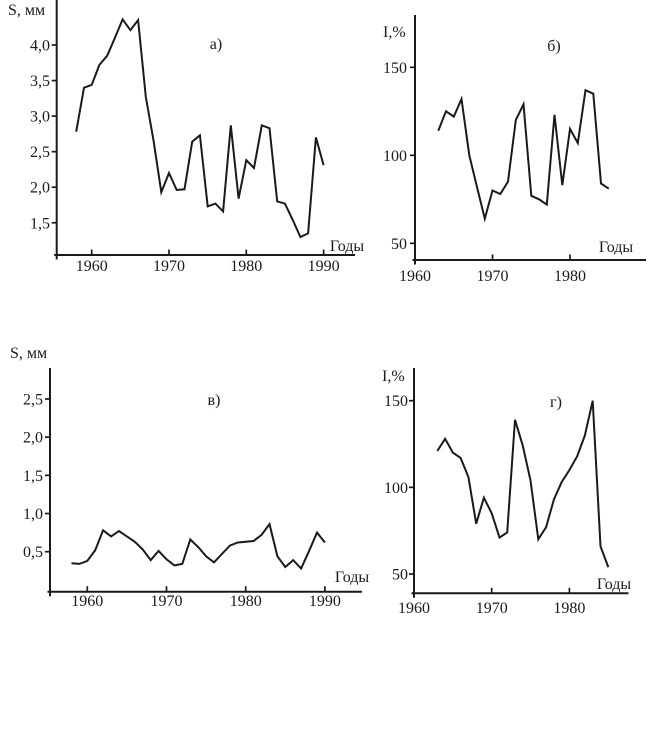  I want to click on panel-a-x-tick-label: 1990, so click(324, 266).